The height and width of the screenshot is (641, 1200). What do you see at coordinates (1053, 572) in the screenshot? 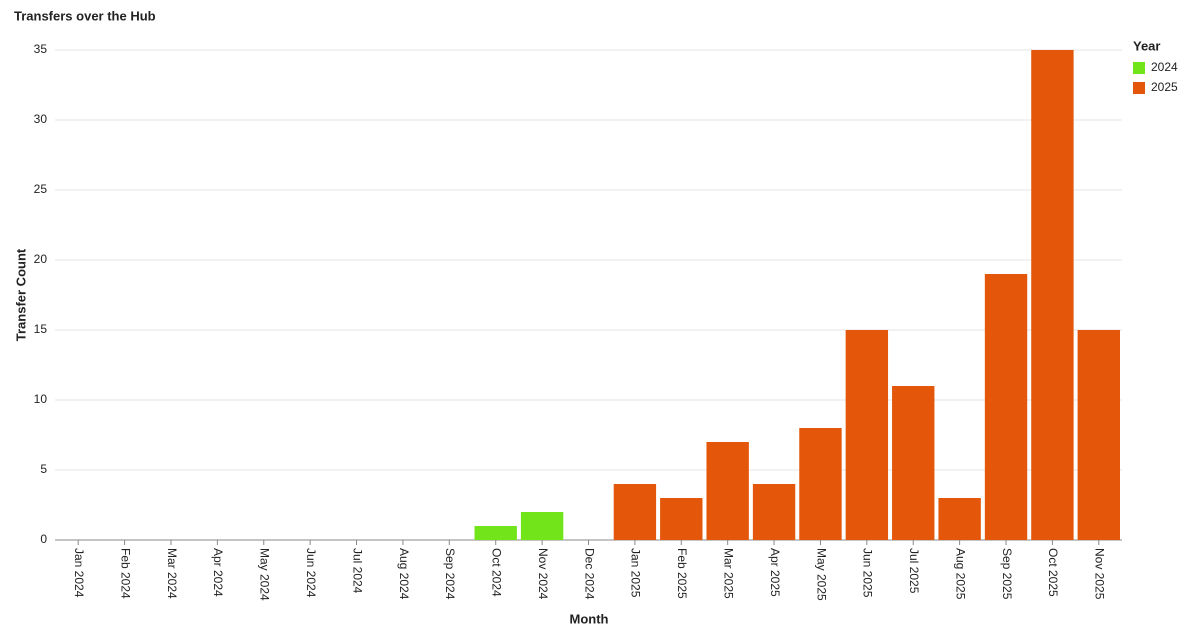
I see `x-tick-label: Oct 2025` at bounding box center [1053, 572].